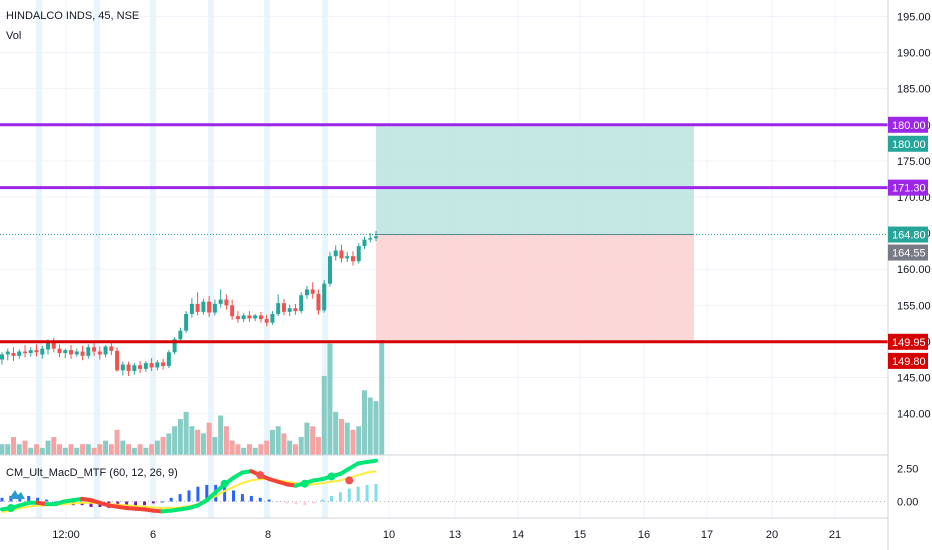 Image resolution: width=932 pixels, height=550 pixels. I want to click on macd-pane, so click(466, 484).